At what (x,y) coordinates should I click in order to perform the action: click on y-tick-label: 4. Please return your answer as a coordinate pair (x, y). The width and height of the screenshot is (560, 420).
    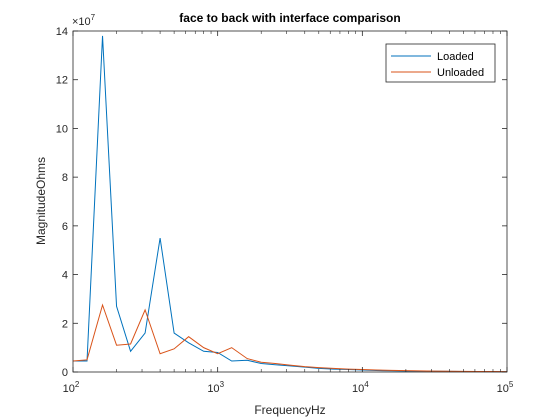
    Looking at the image, I should click on (65, 276).